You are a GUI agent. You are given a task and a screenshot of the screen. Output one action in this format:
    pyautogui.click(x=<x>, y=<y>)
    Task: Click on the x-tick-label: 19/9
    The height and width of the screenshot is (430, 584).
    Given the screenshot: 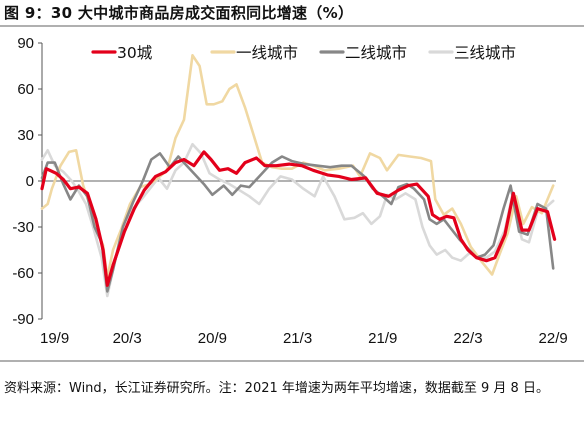 What is the action you would take?
    pyautogui.click(x=54, y=338)
    